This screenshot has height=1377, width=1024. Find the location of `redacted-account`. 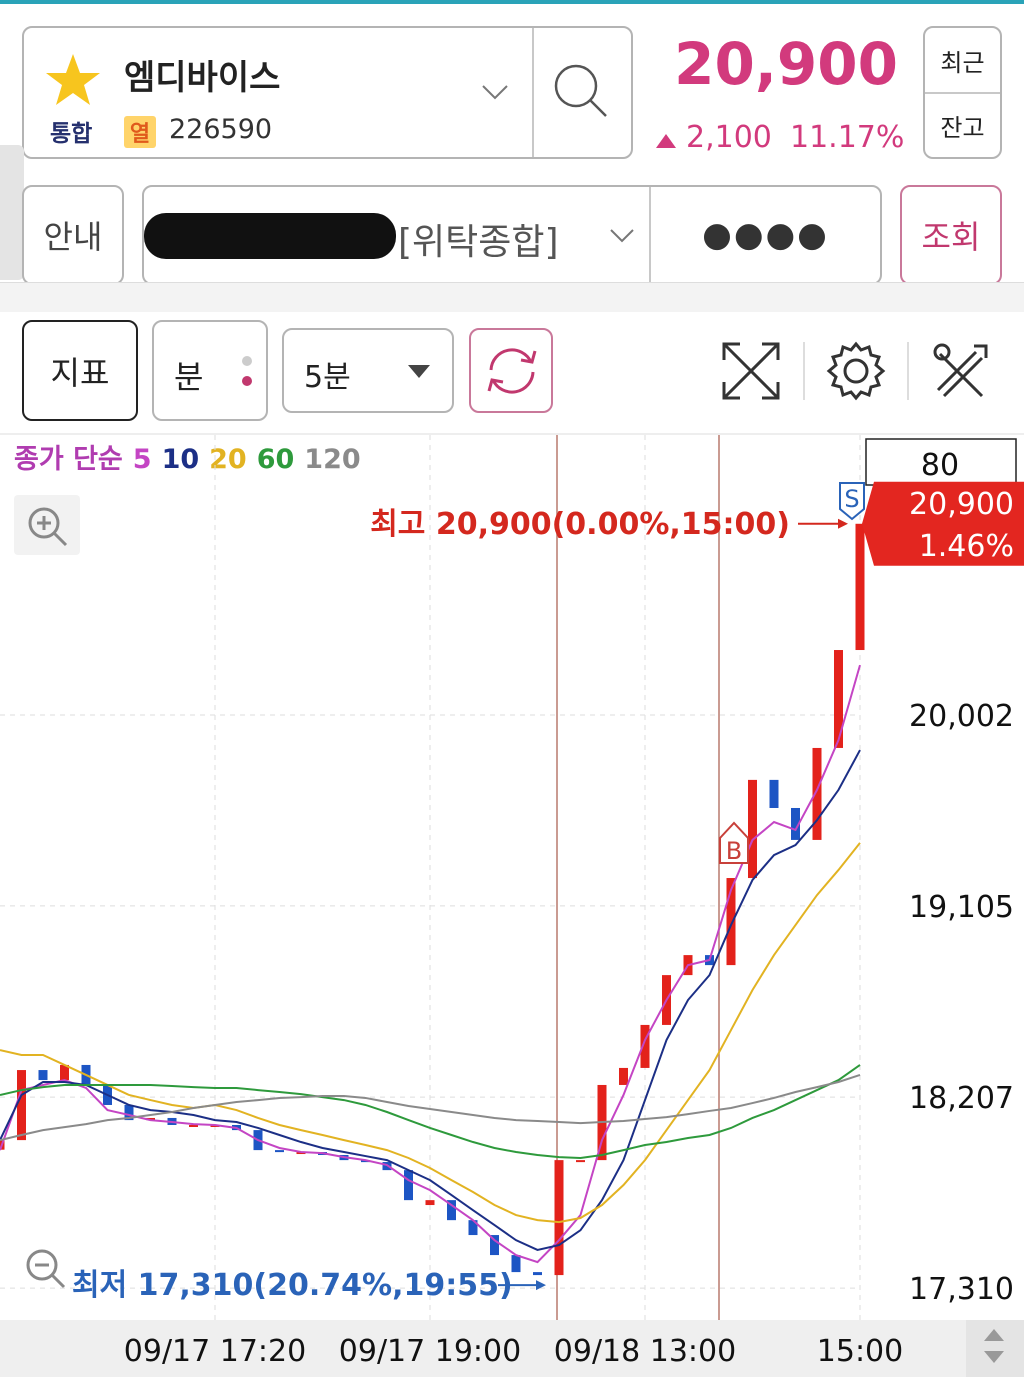

redacted-account is located at coordinates (270, 236).